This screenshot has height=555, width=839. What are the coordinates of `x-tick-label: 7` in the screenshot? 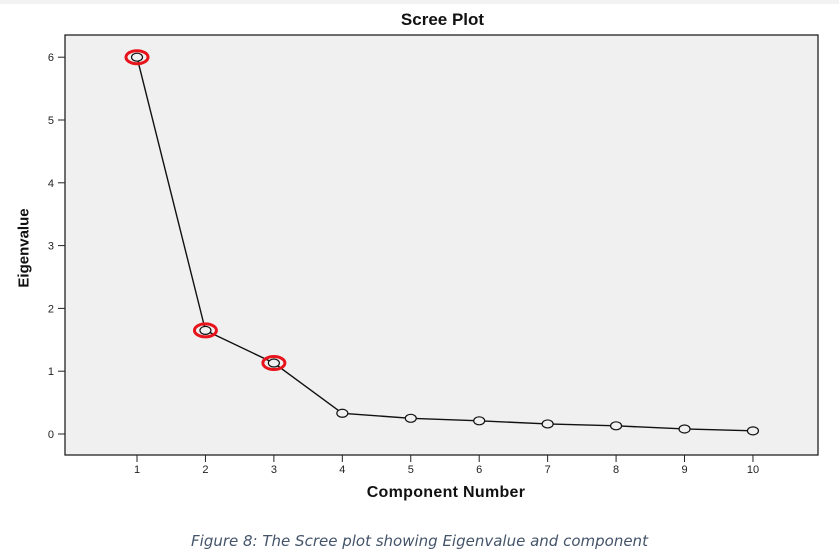 It's located at (548, 470).